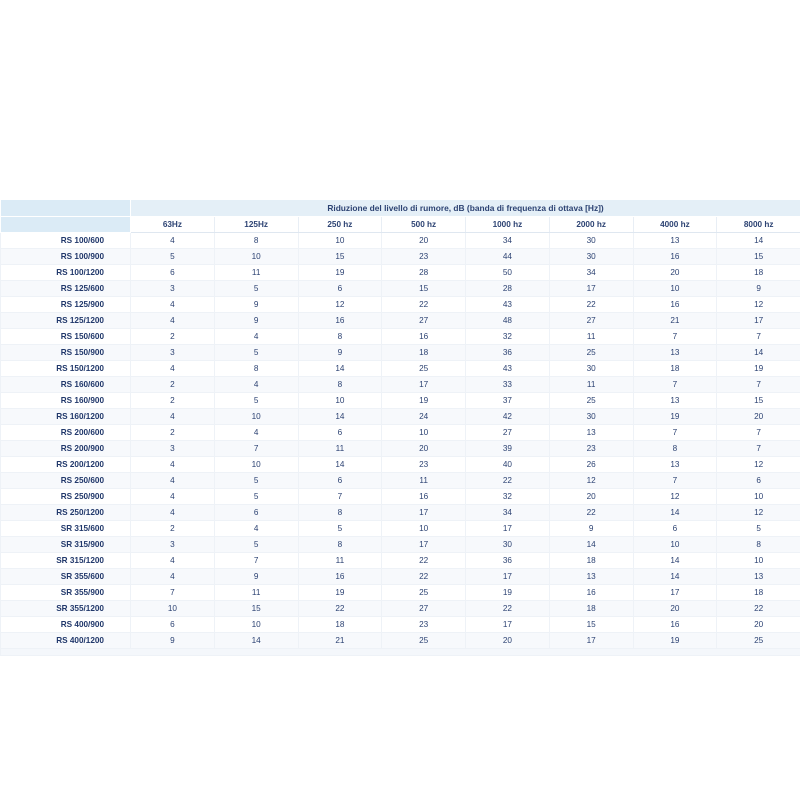 The image size is (800, 800). I want to click on table-cell-1000hz: 42, so click(507, 416).